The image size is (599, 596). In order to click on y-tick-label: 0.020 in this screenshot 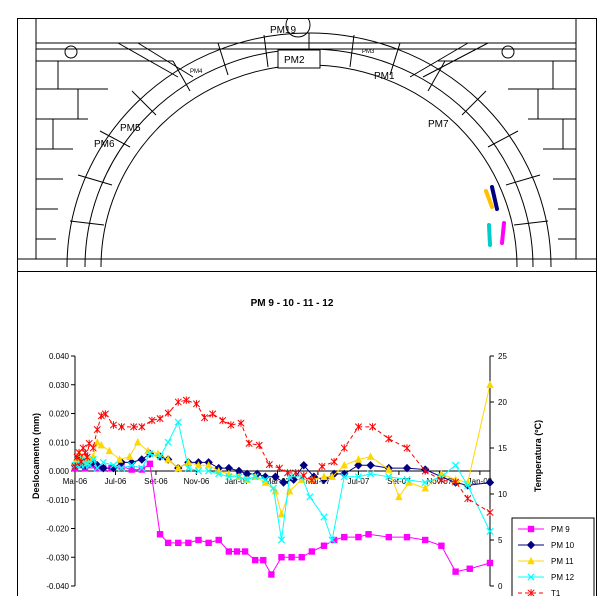, I will do `click(59, 414)`.